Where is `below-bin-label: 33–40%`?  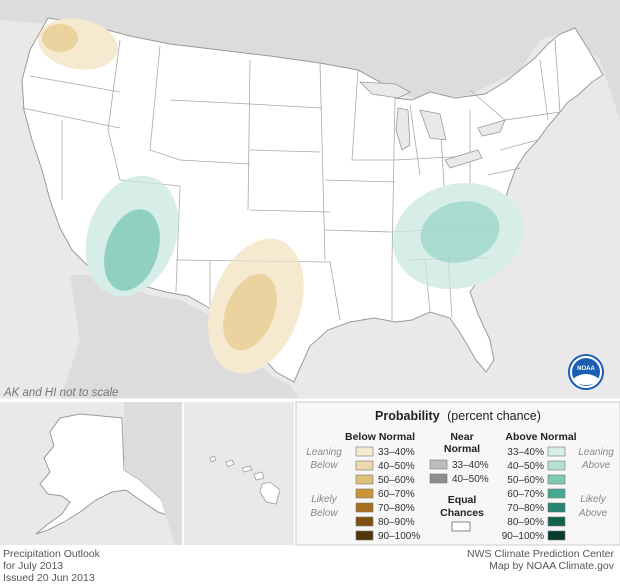
below-bin-label: 33–40% is located at coordinates (396, 452).